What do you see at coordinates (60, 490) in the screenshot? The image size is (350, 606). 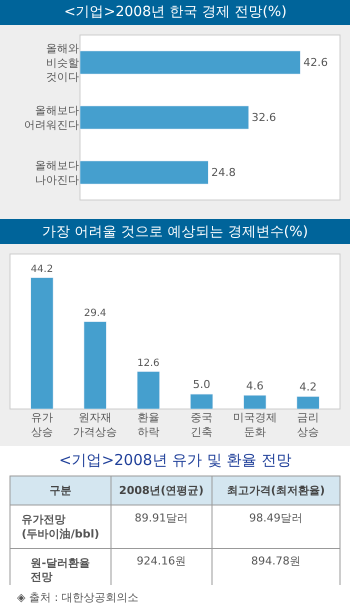 I see `text: 구분` at bounding box center [60, 490].